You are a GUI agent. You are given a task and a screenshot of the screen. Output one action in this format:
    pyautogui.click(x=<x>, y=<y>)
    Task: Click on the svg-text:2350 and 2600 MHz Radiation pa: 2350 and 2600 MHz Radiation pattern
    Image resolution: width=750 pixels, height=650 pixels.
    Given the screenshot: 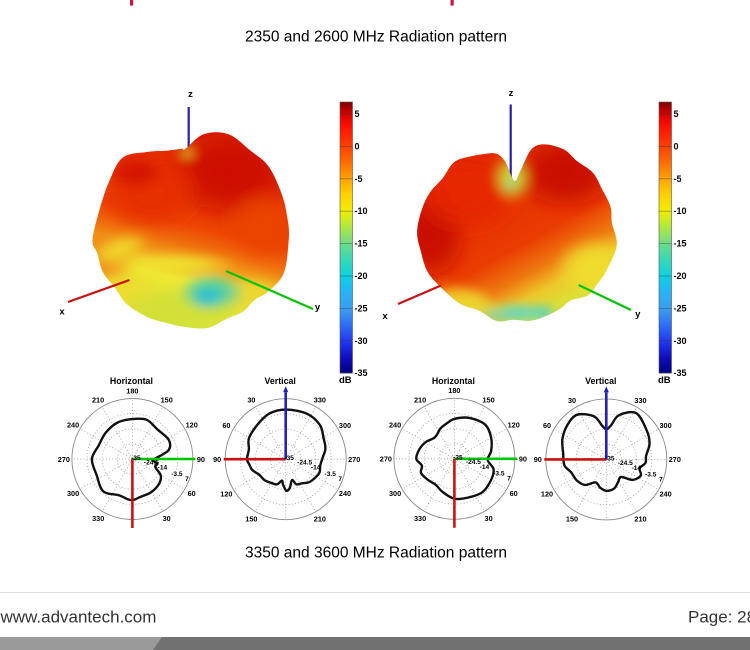 What is the action you would take?
    pyautogui.click(x=376, y=37)
    